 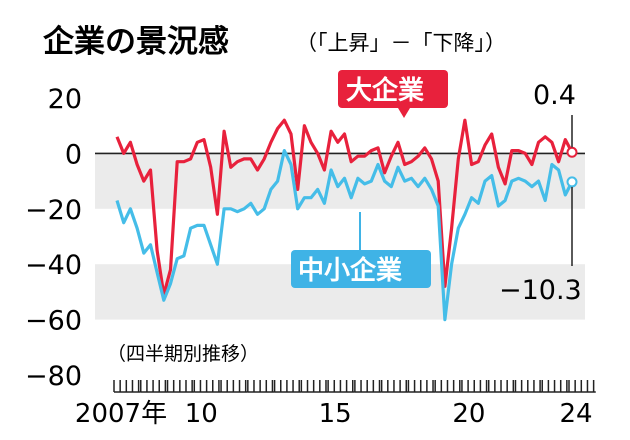 What do you see at coordinates (575, 414) in the screenshot?
I see `x-tick-label: 24` at bounding box center [575, 414].